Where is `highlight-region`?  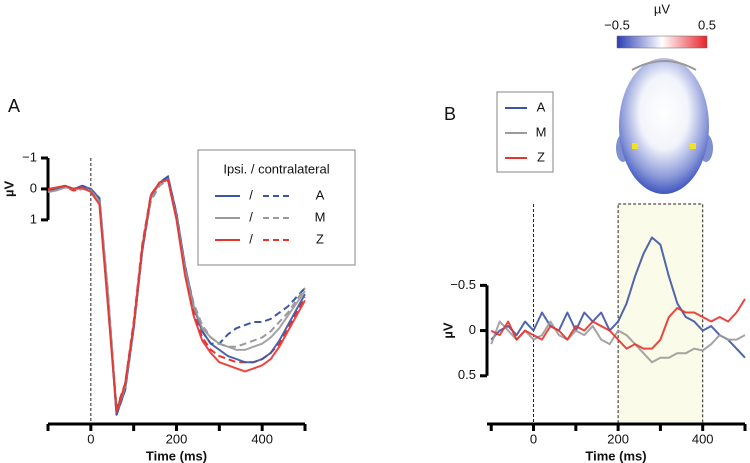 highlight-region is located at coordinates (660, 314).